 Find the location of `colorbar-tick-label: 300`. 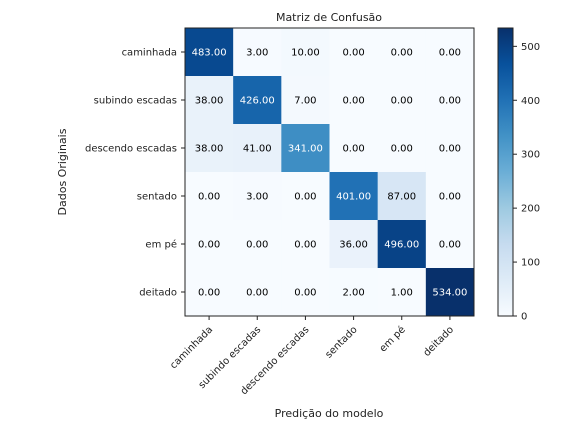

colorbar-tick-label: 300 is located at coordinates (530, 155).